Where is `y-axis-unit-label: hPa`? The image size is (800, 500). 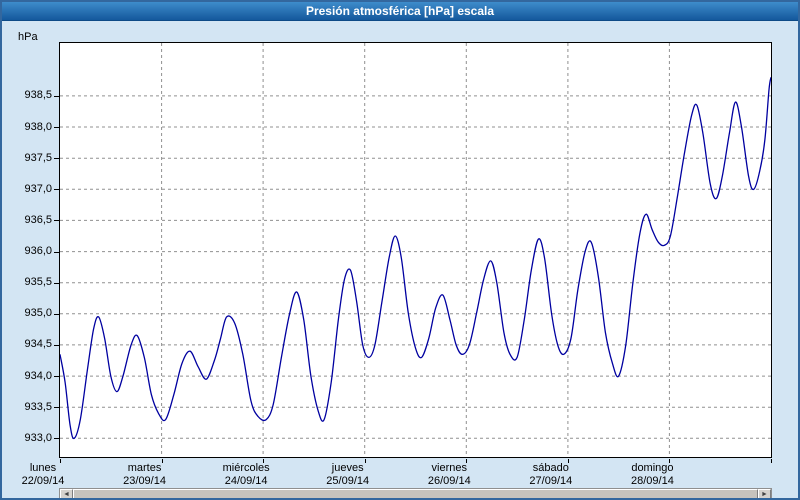 y-axis-unit-label: hPa is located at coordinates (28, 37).